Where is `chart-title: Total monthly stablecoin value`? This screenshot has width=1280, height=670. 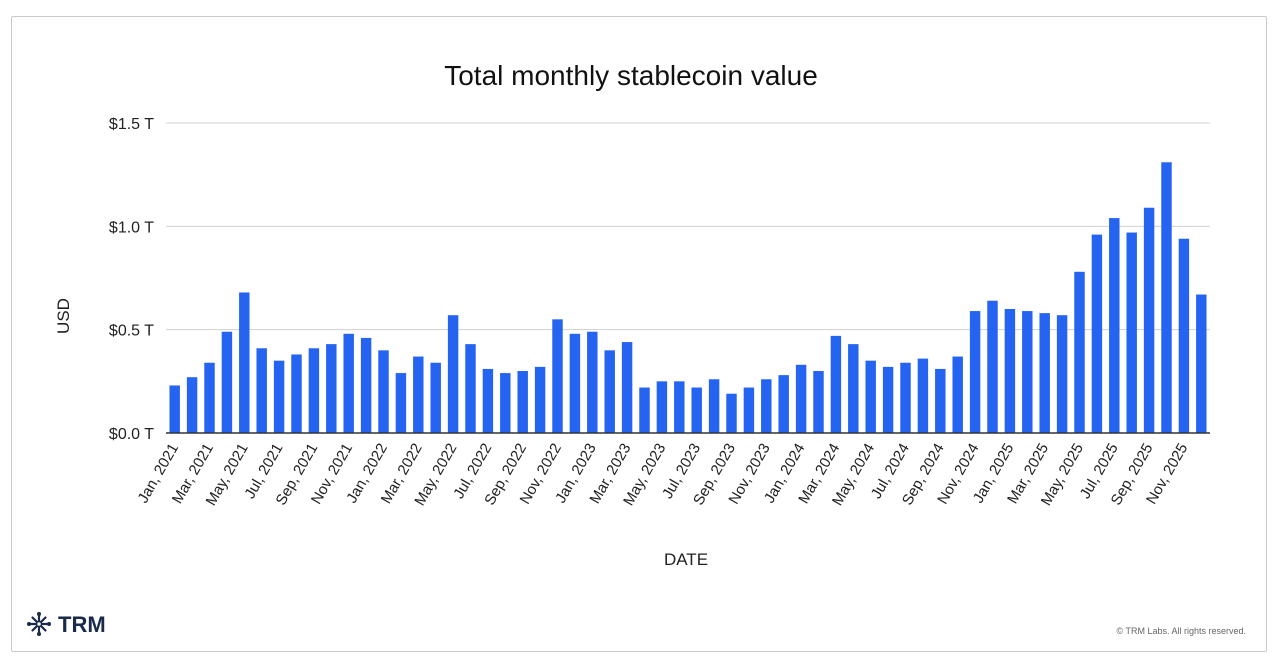 chart-title: Total monthly stablecoin value is located at coordinates (631, 75).